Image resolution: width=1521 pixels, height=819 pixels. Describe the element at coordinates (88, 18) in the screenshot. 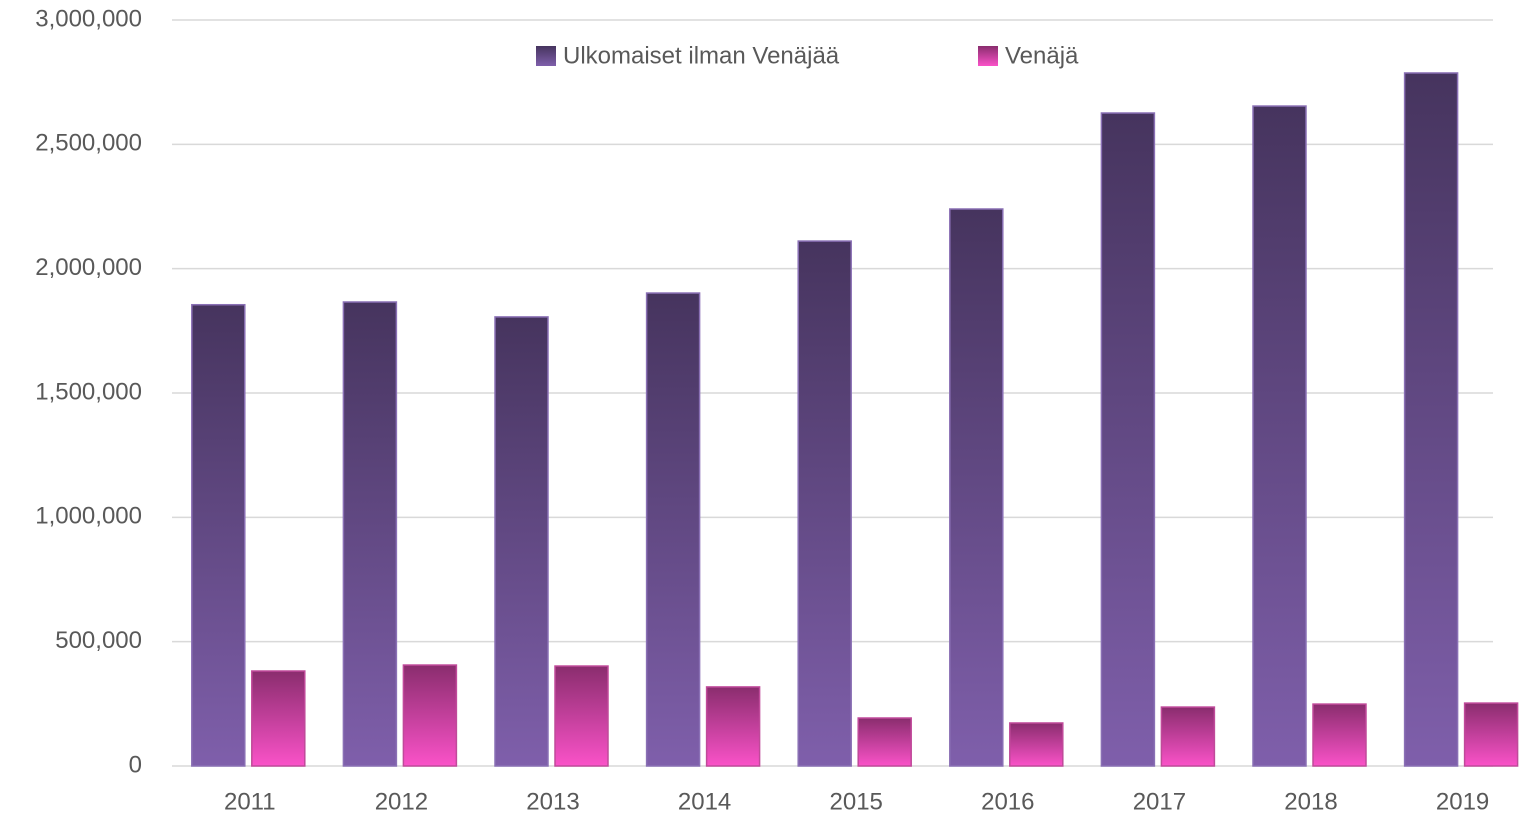

I see `y-tick-label: 3,000,000` at that location.